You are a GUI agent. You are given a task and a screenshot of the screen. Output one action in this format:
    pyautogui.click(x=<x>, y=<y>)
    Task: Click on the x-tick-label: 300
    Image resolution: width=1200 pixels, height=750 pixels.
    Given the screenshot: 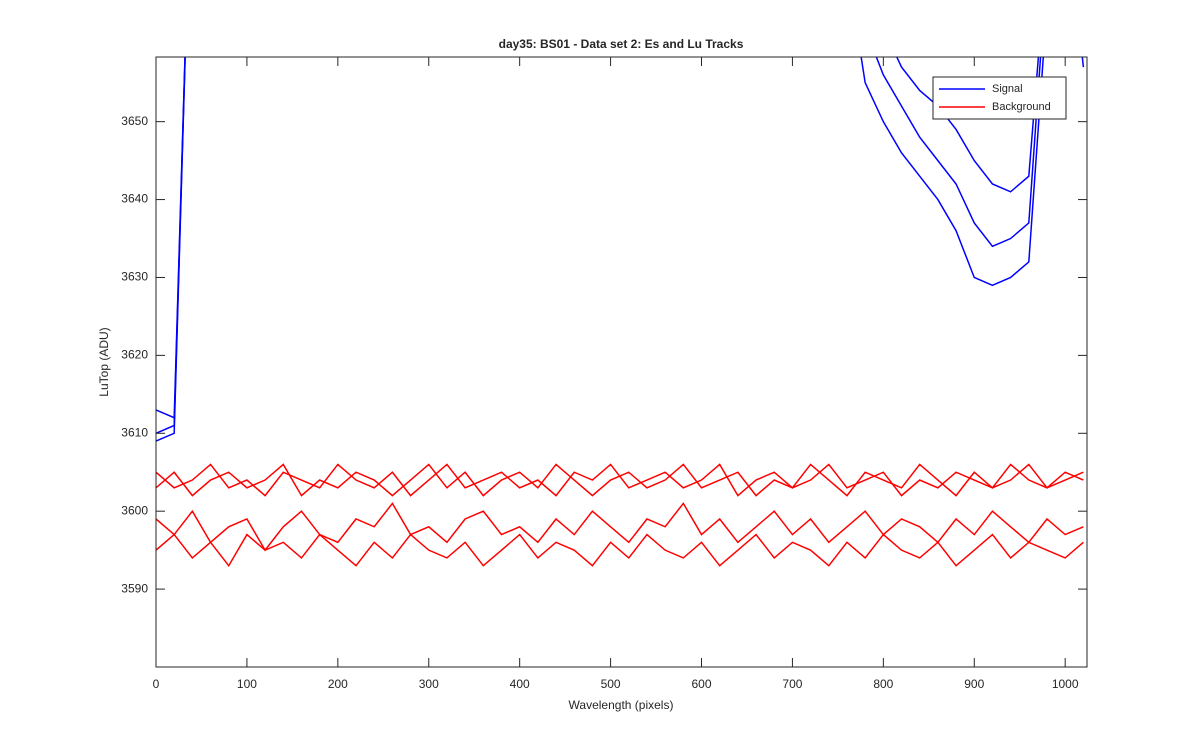 What is the action you would take?
    pyautogui.click(x=429, y=684)
    